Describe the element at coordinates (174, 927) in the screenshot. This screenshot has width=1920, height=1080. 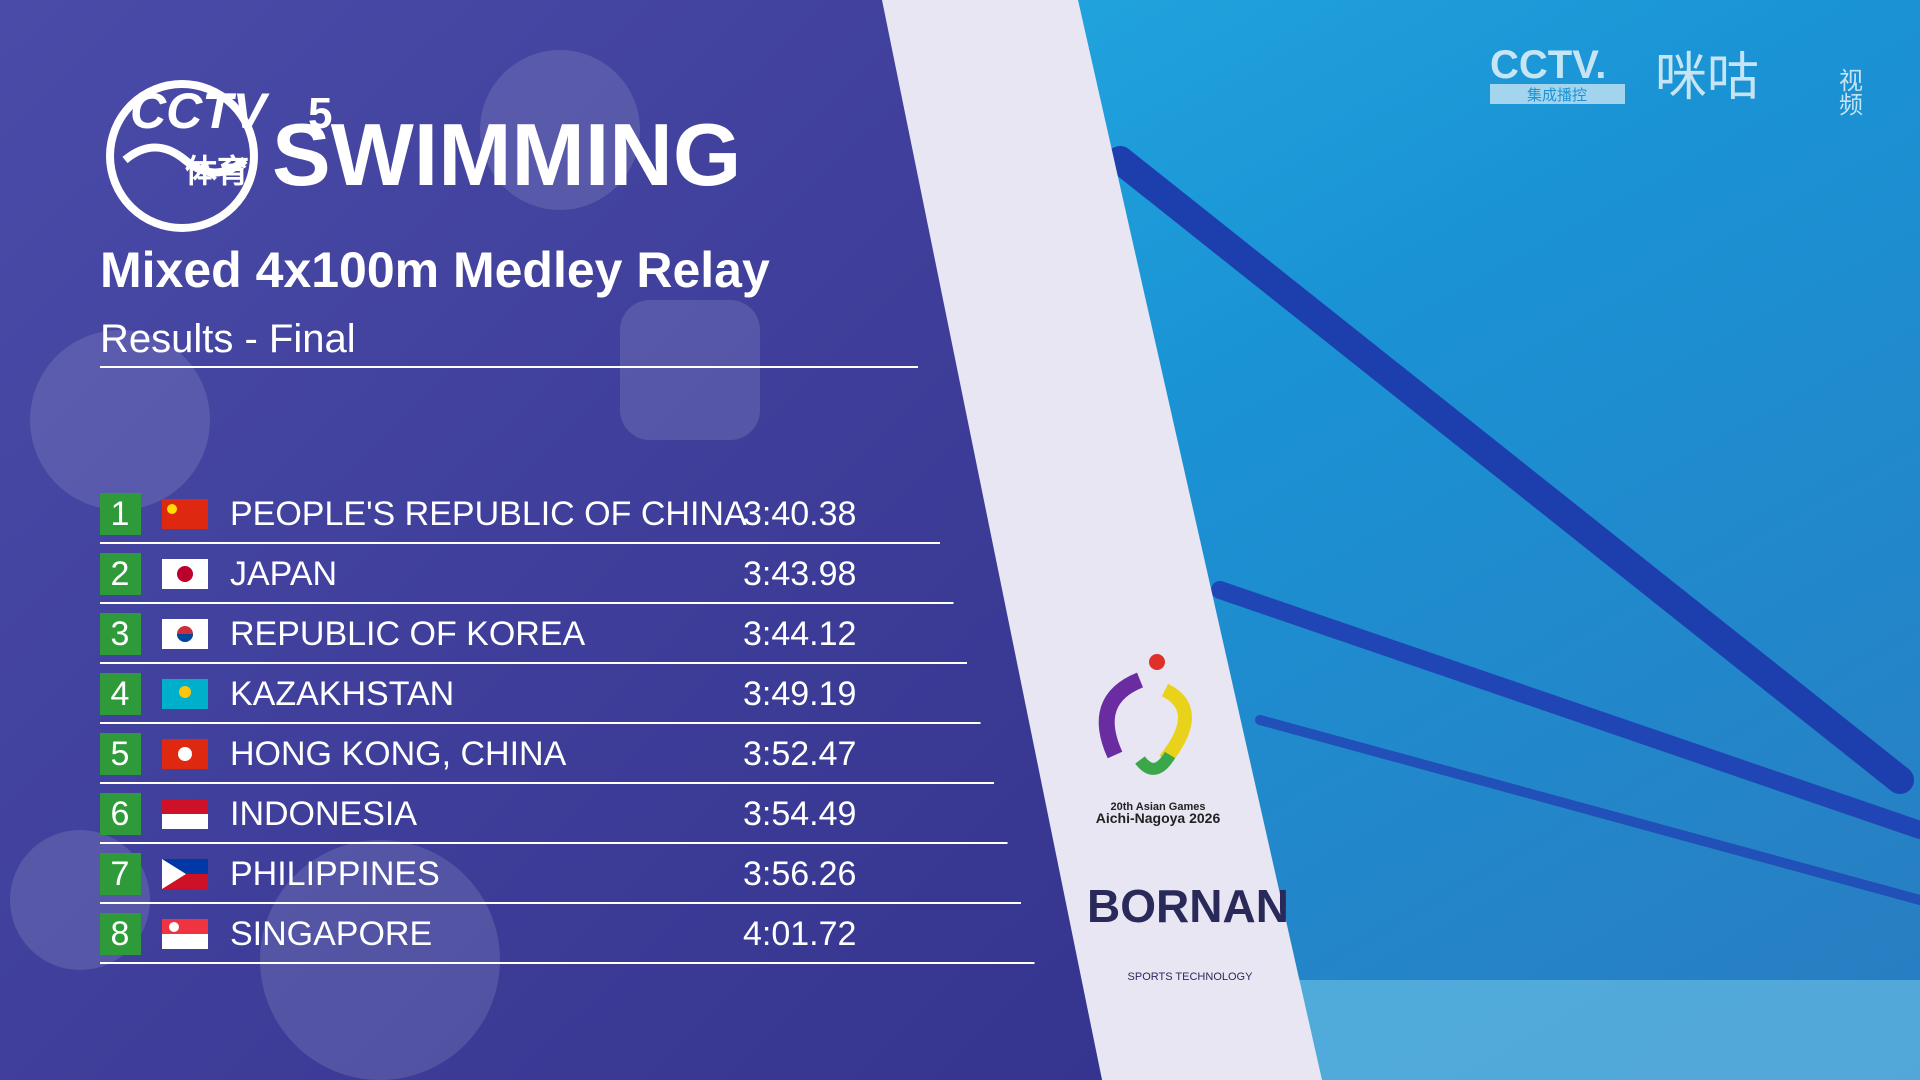
I see `flag-moon` at that location.